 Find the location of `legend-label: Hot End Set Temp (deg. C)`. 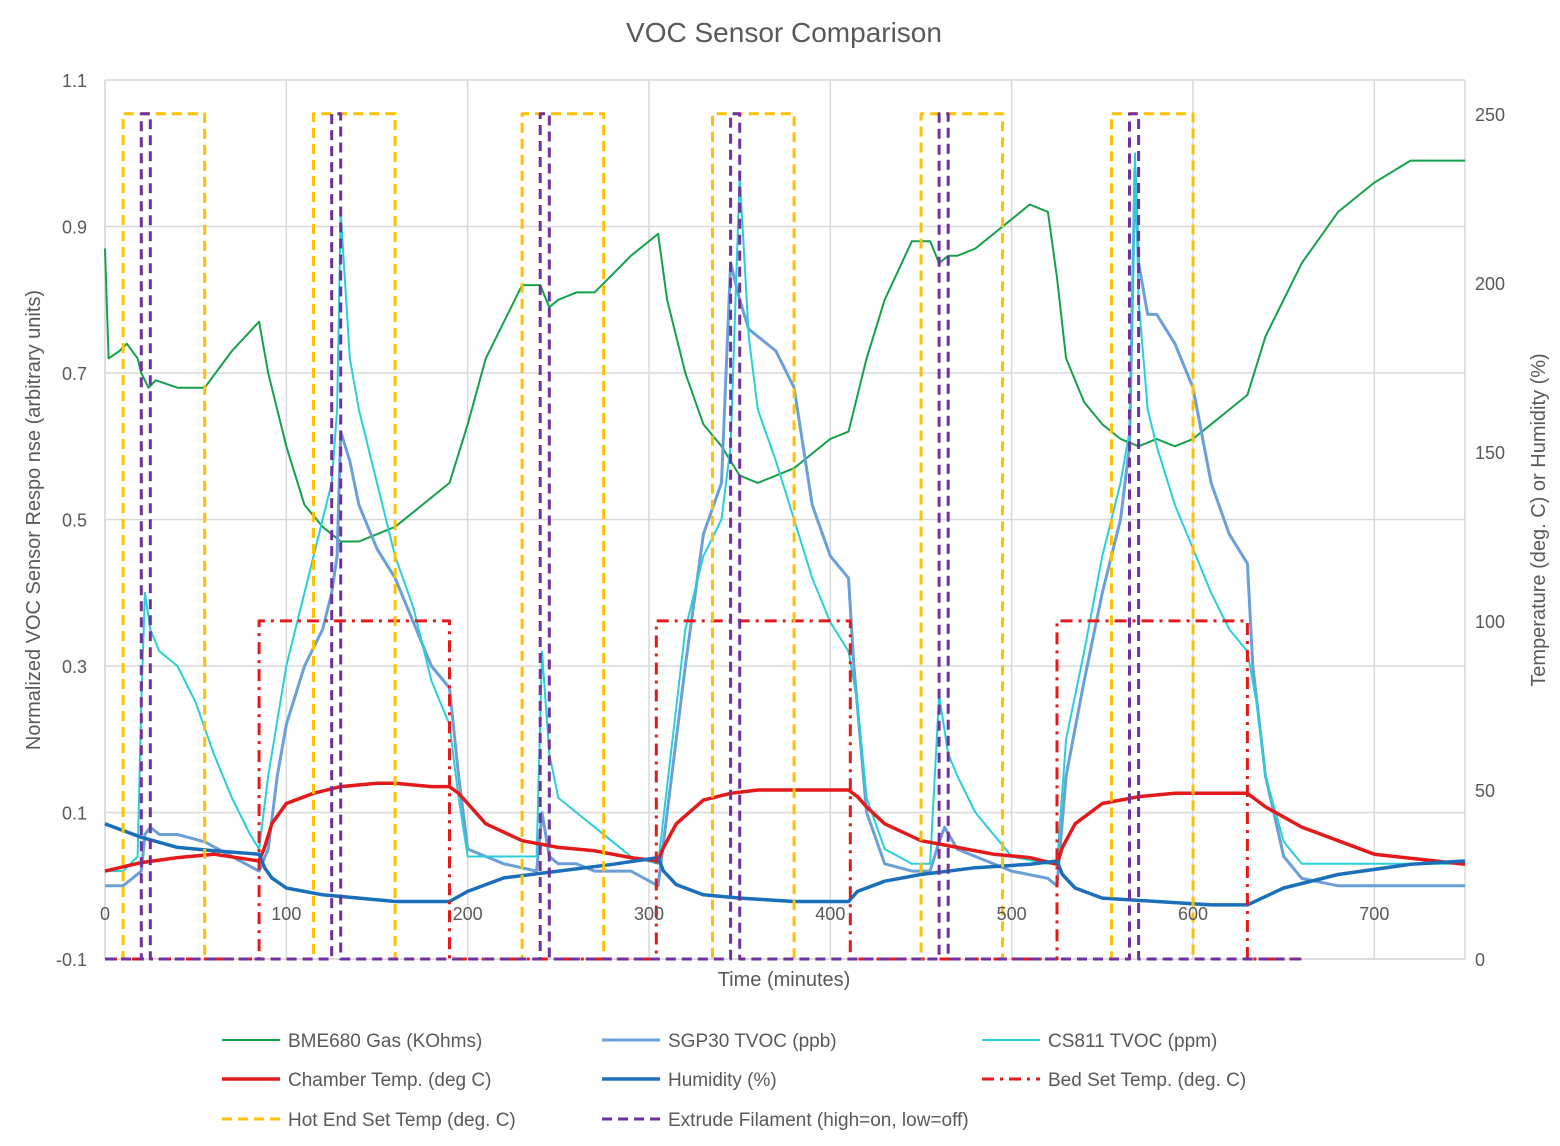

legend-label: Hot End Set Temp (deg. C) is located at coordinates (402, 1120).